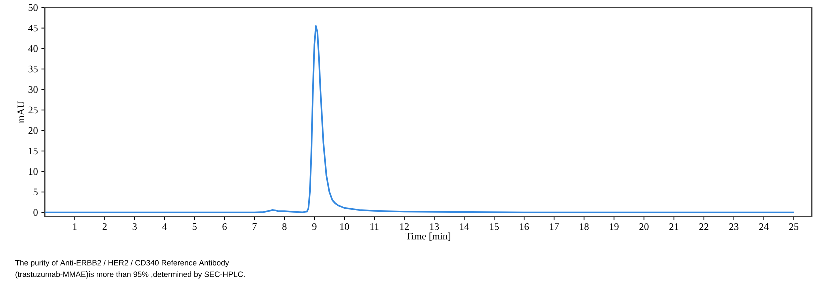  I want to click on x-tick-label: 13, so click(435, 227).